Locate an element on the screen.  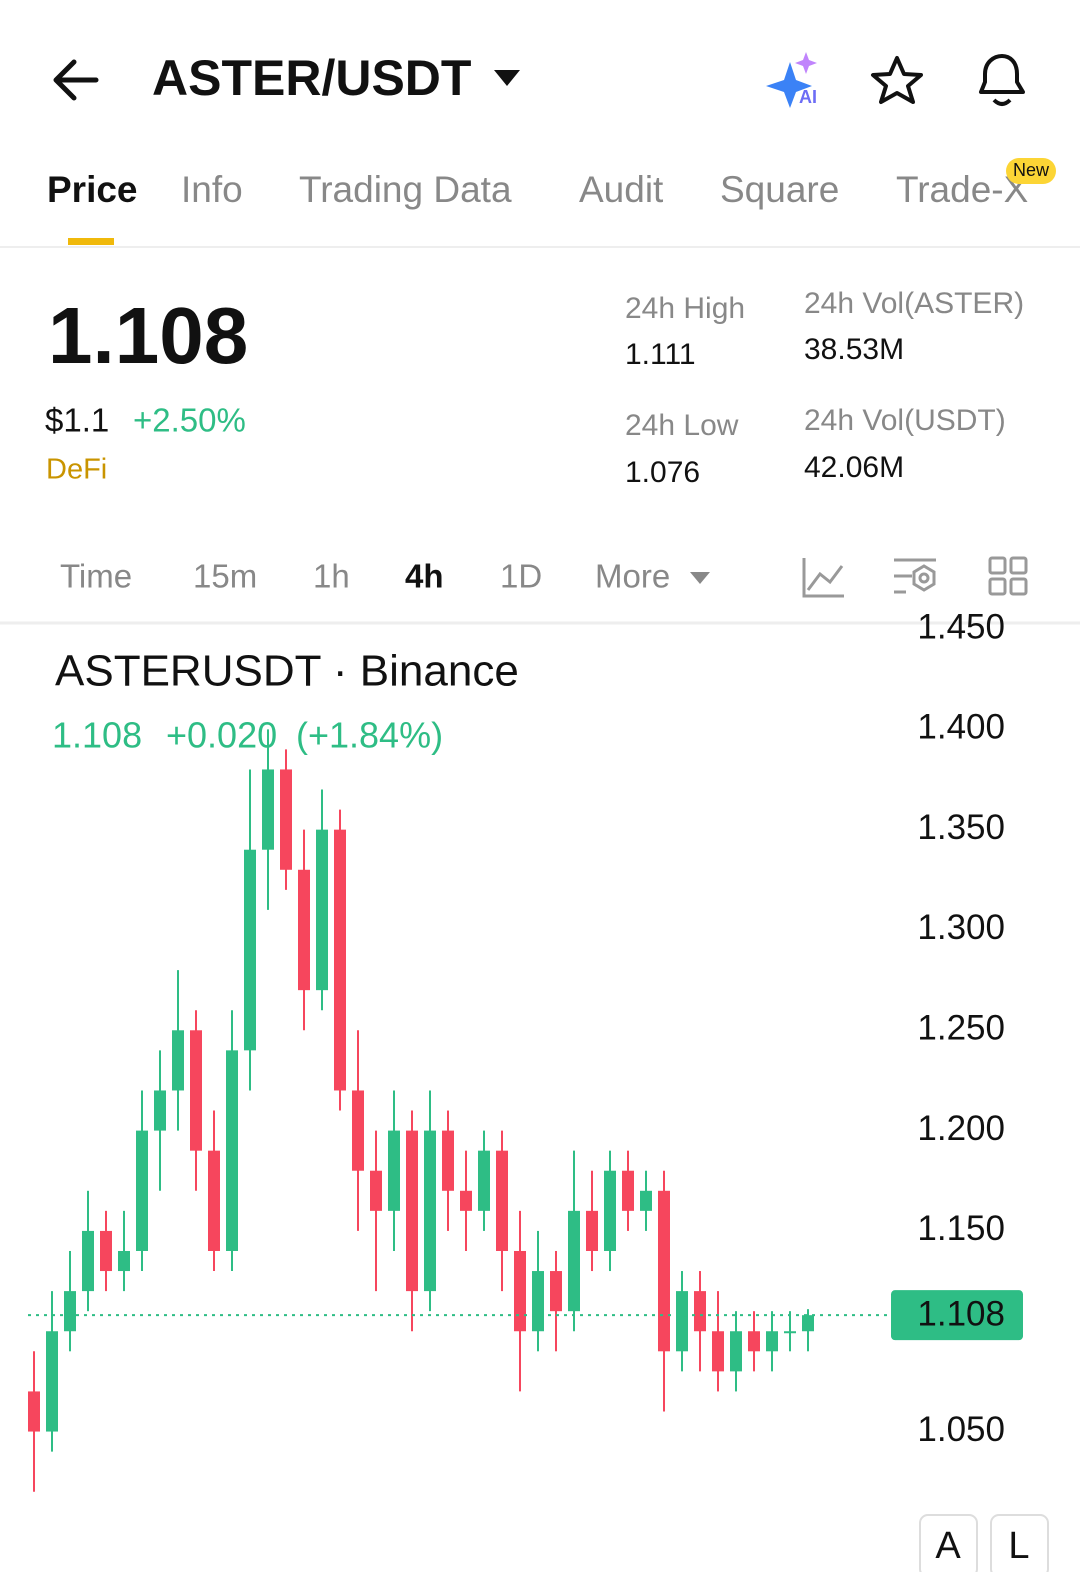
stat-label: 24h High is located at coordinates (685, 308).